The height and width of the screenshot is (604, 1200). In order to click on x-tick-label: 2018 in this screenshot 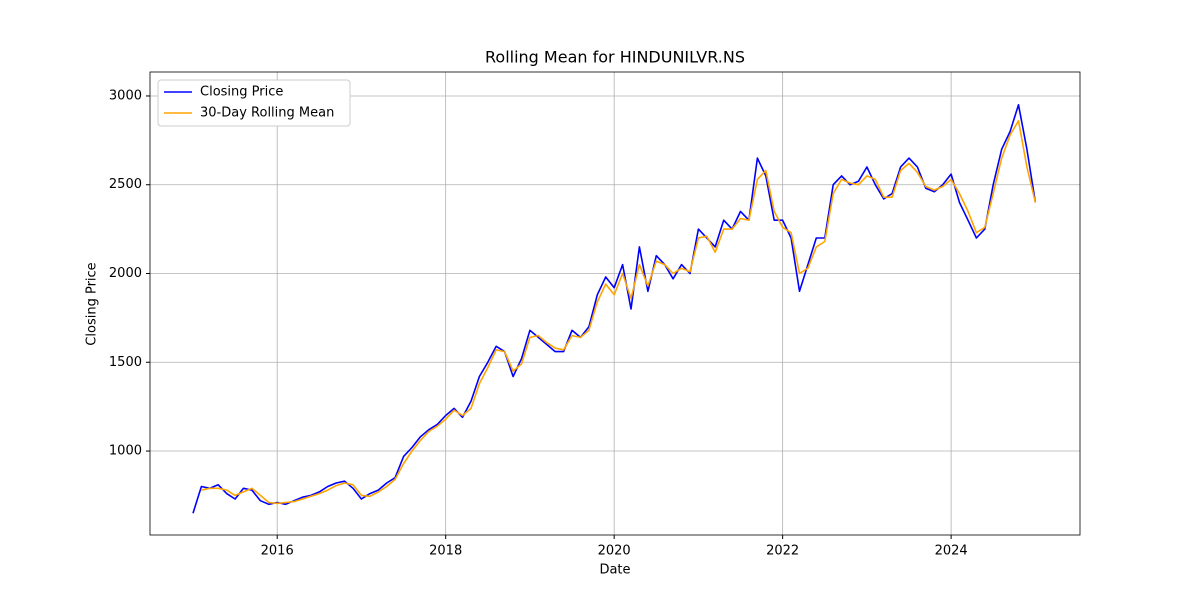, I will do `click(445, 551)`.